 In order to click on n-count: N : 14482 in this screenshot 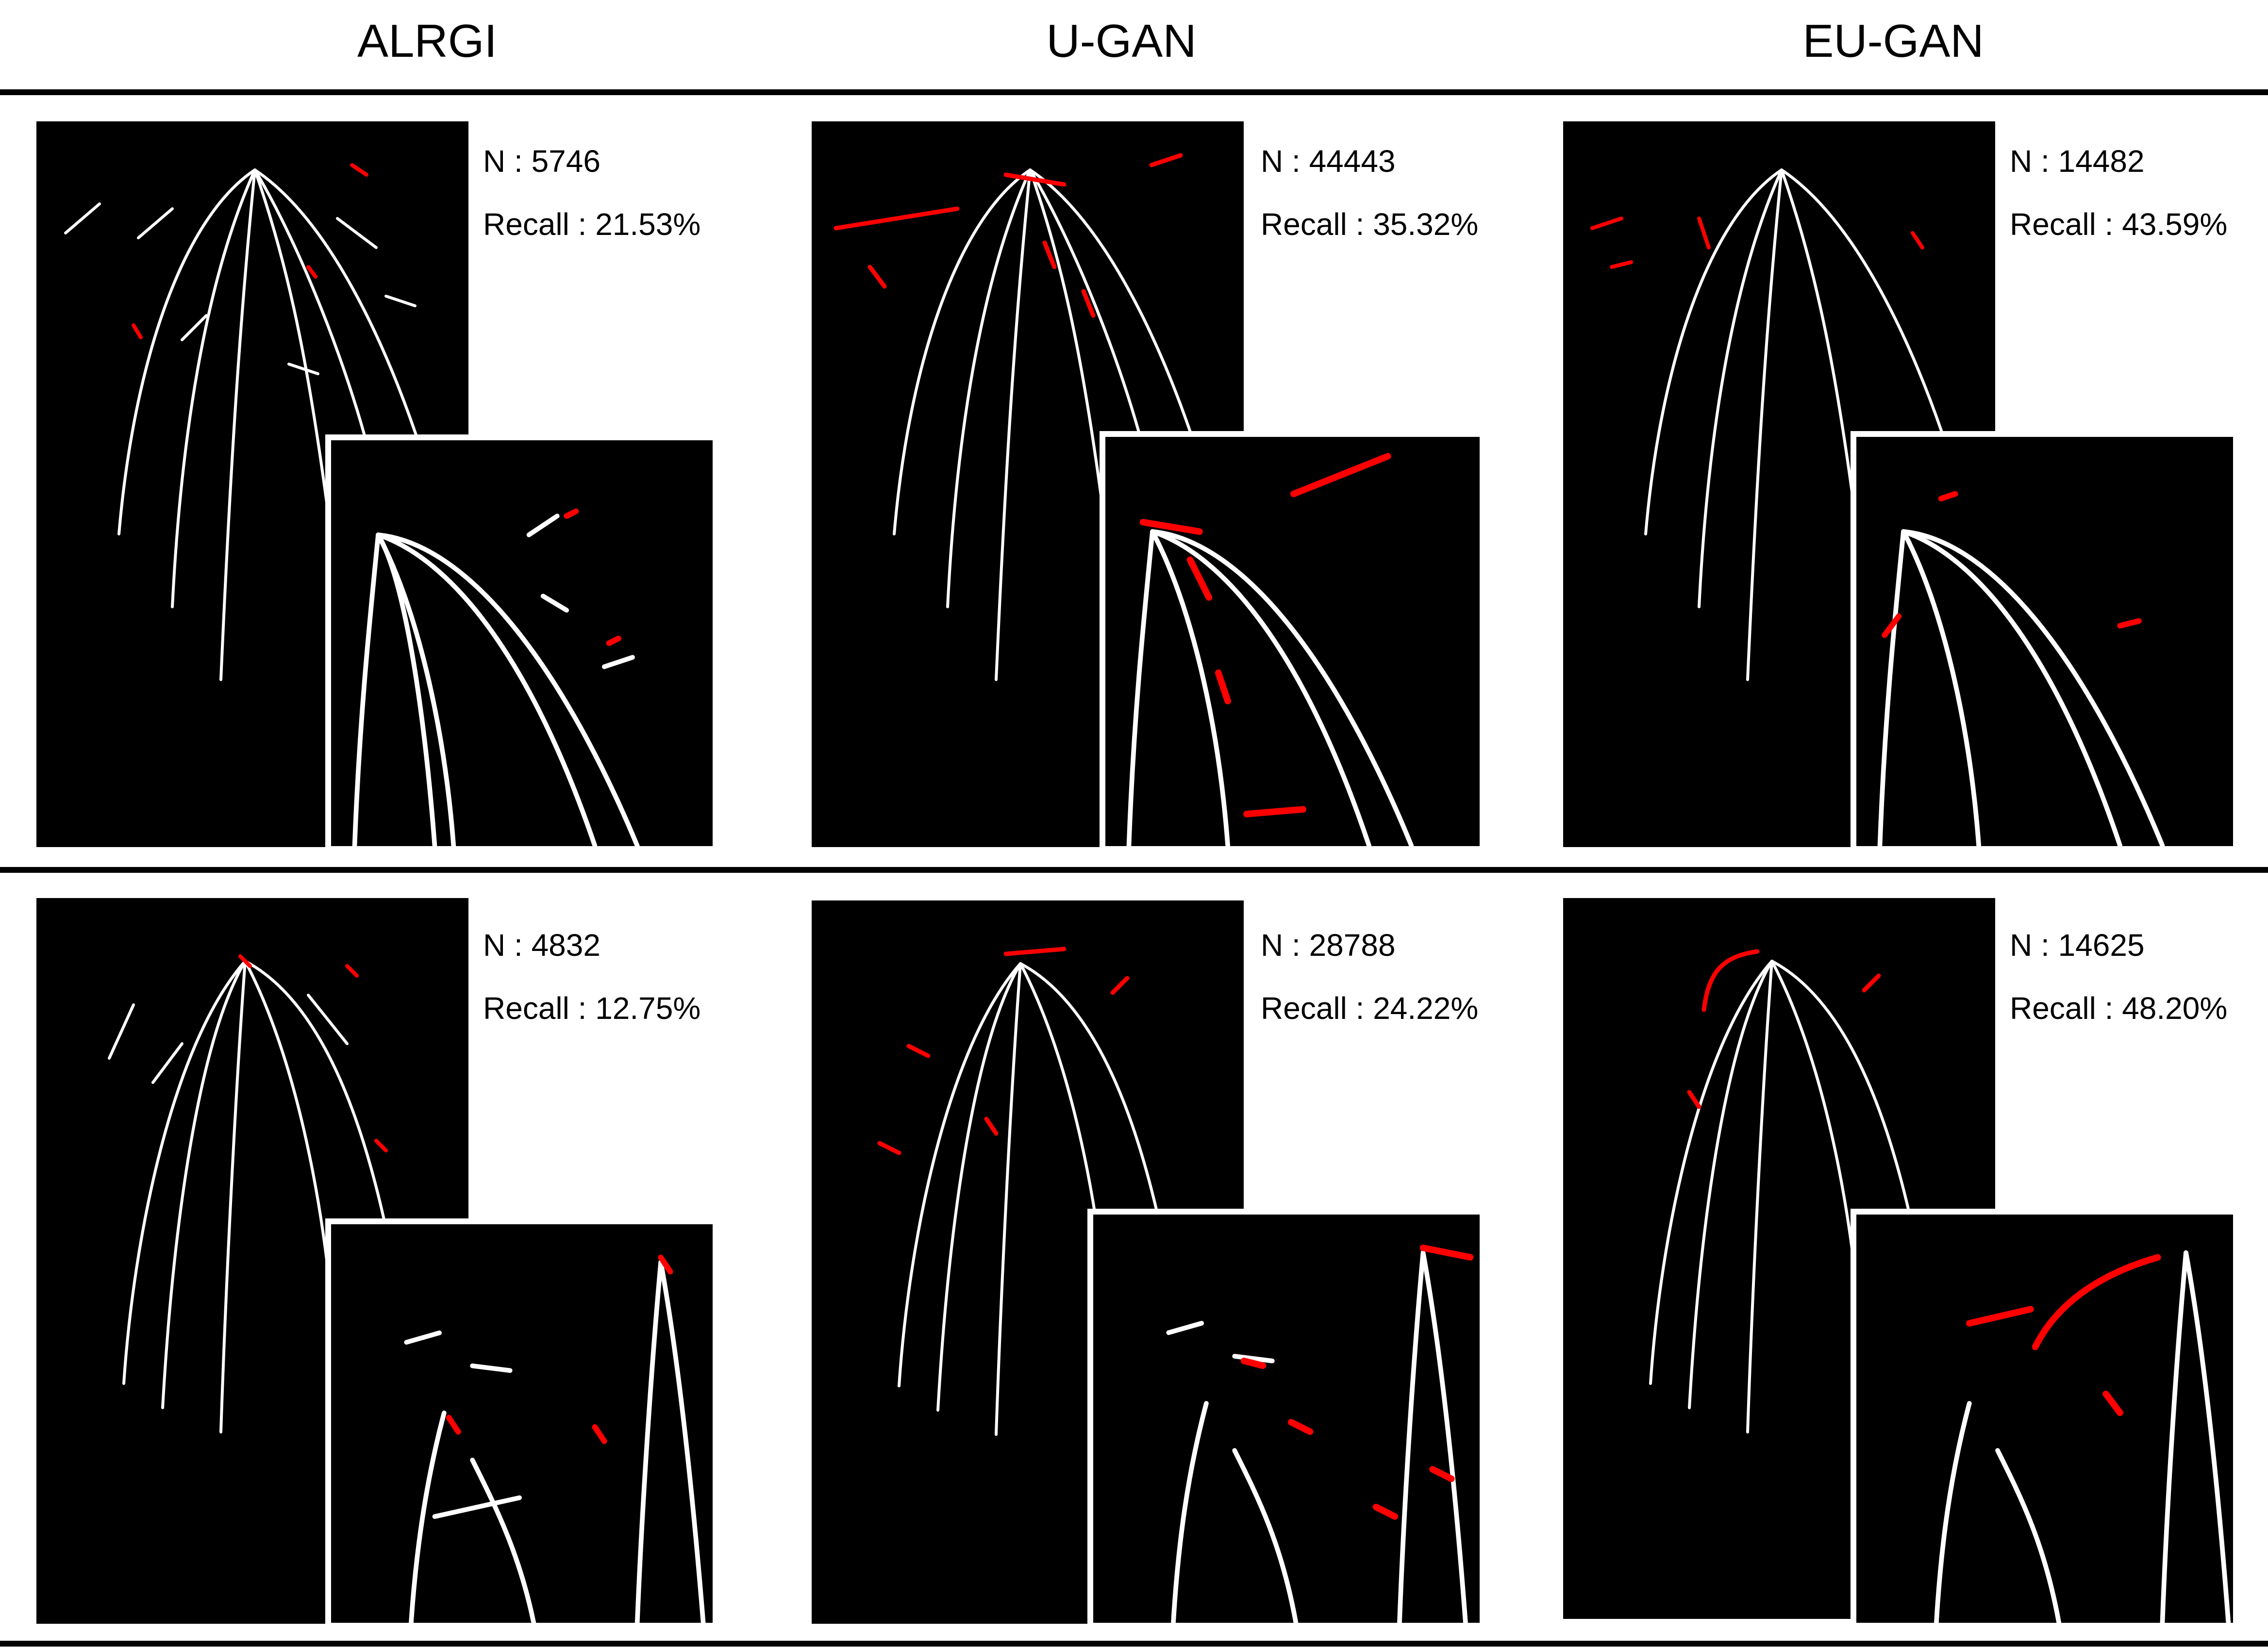, I will do `click(2077, 161)`.